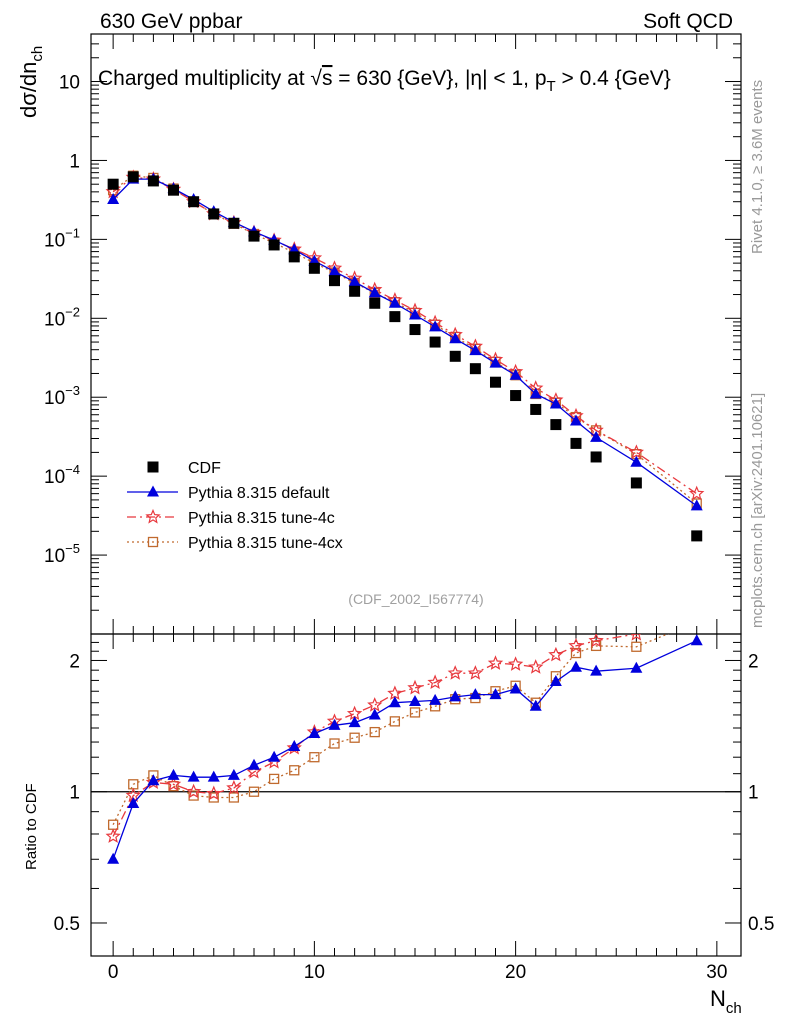 The width and height of the screenshot is (786, 1024). What do you see at coordinates (113, 972) in the screenshot?
I see `x-tick-label: 0` at bounding box center [113, 972].